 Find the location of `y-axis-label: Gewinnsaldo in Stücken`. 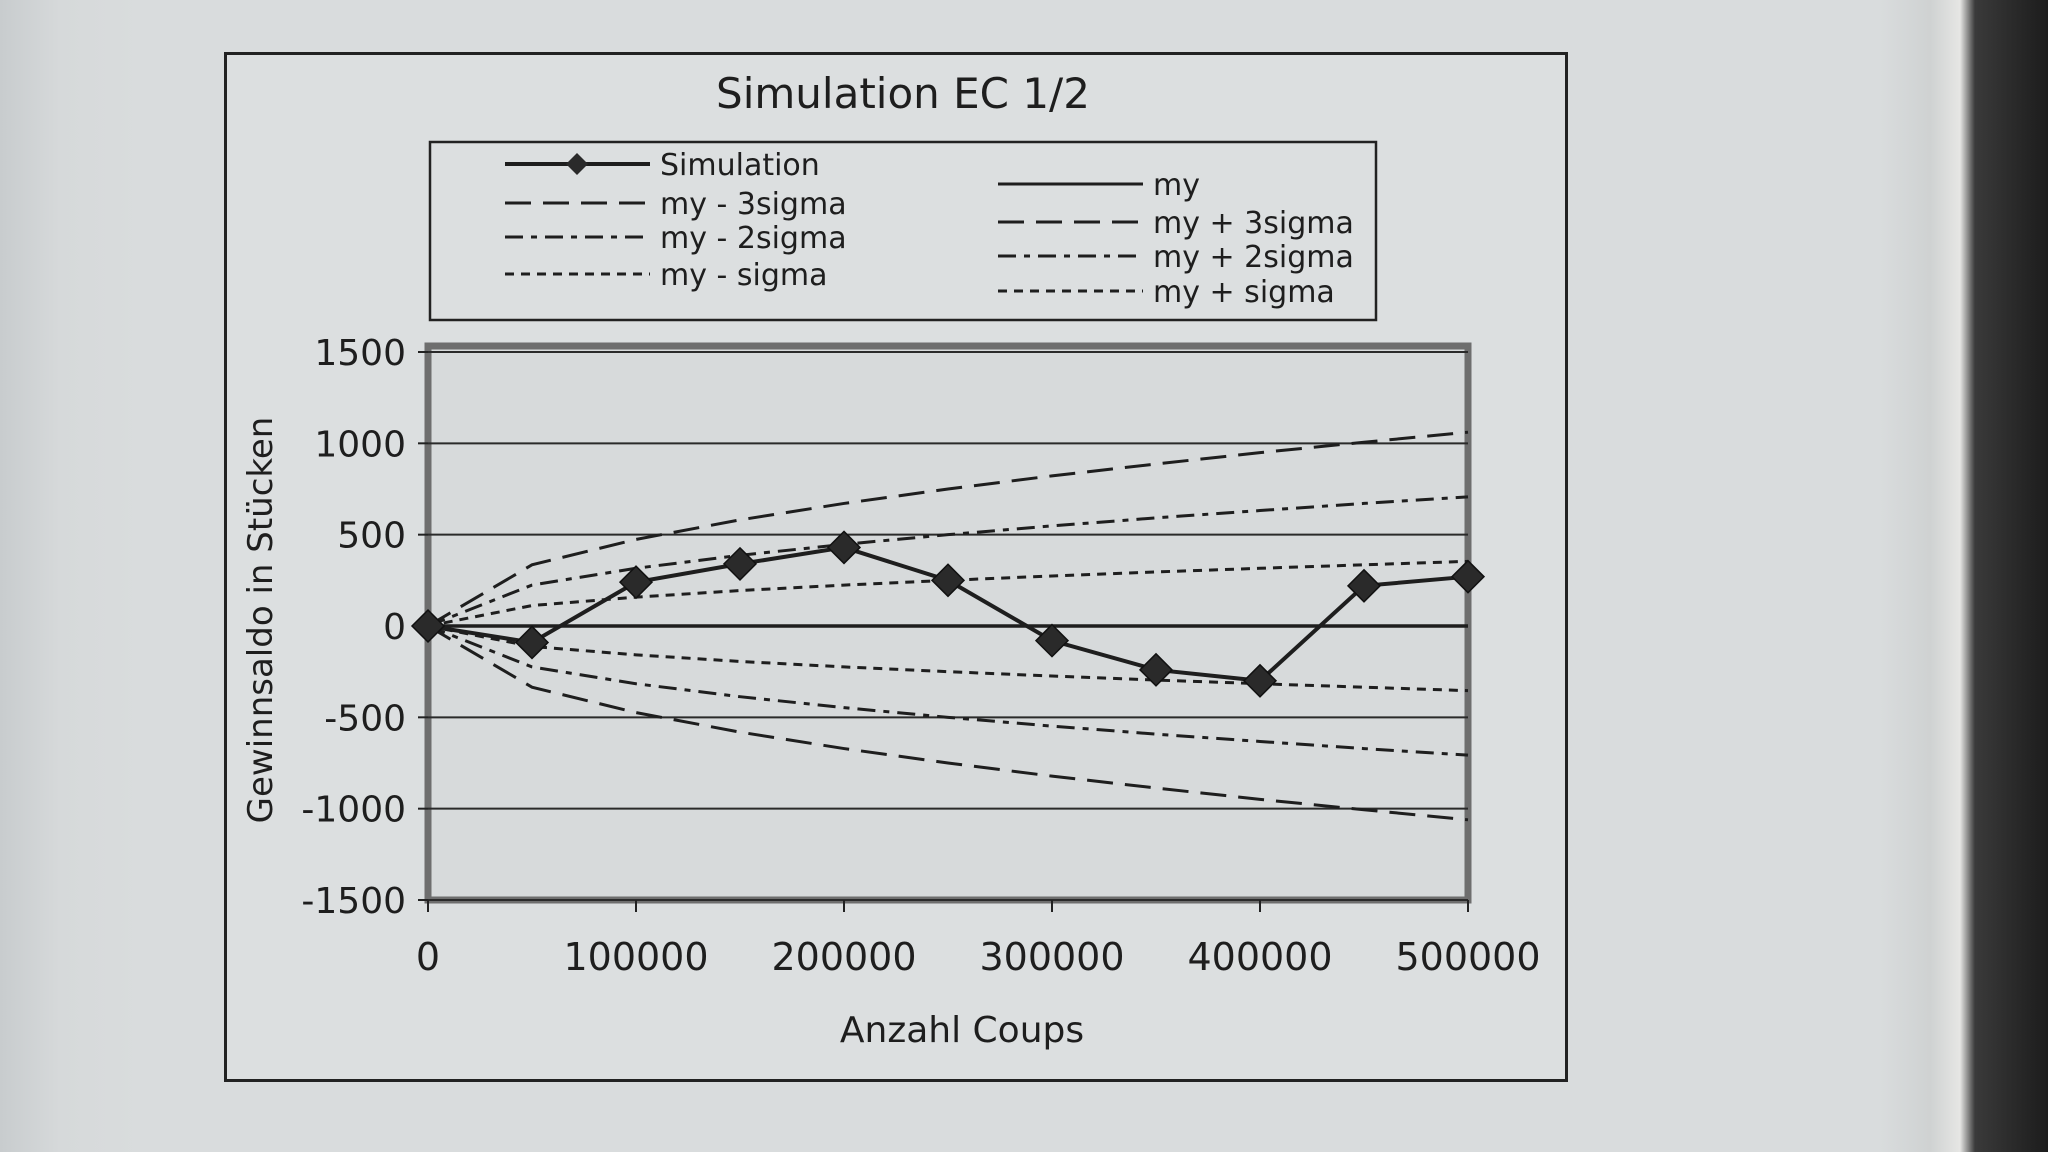

y-axis-label: Gewinnsaldo in Stücken is located at coordinates (261, 620).